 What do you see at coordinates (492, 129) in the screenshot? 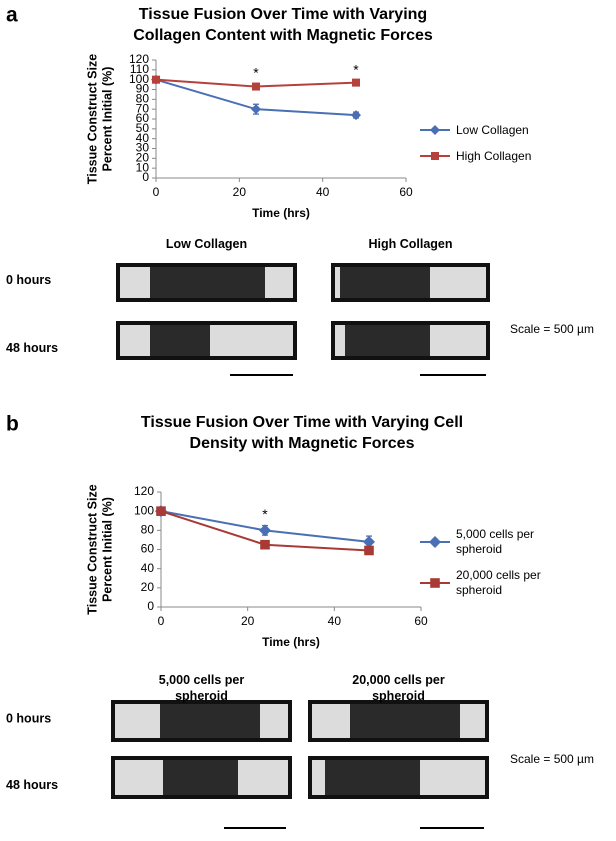
I see `legend-label: Low Collagen` at bounding box center [492, 129].